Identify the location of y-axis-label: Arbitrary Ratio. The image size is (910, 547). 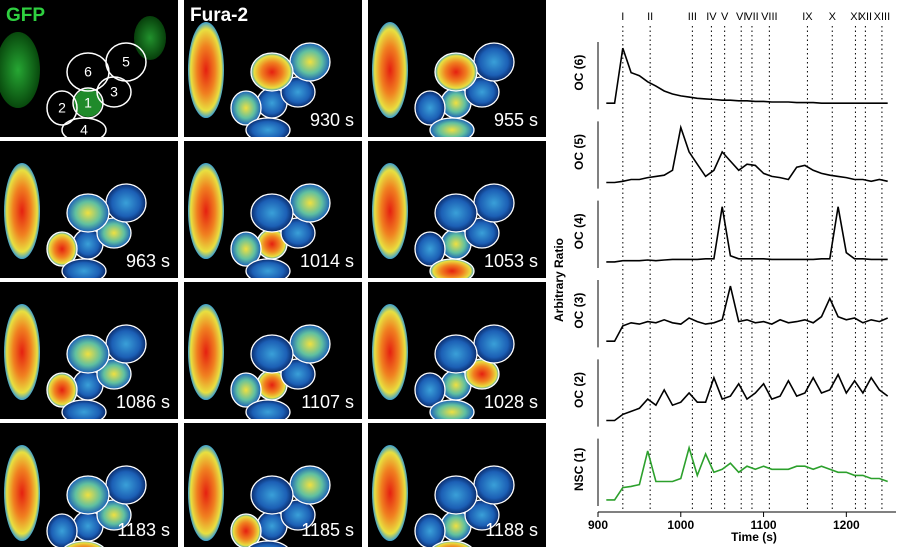
(559, 280).